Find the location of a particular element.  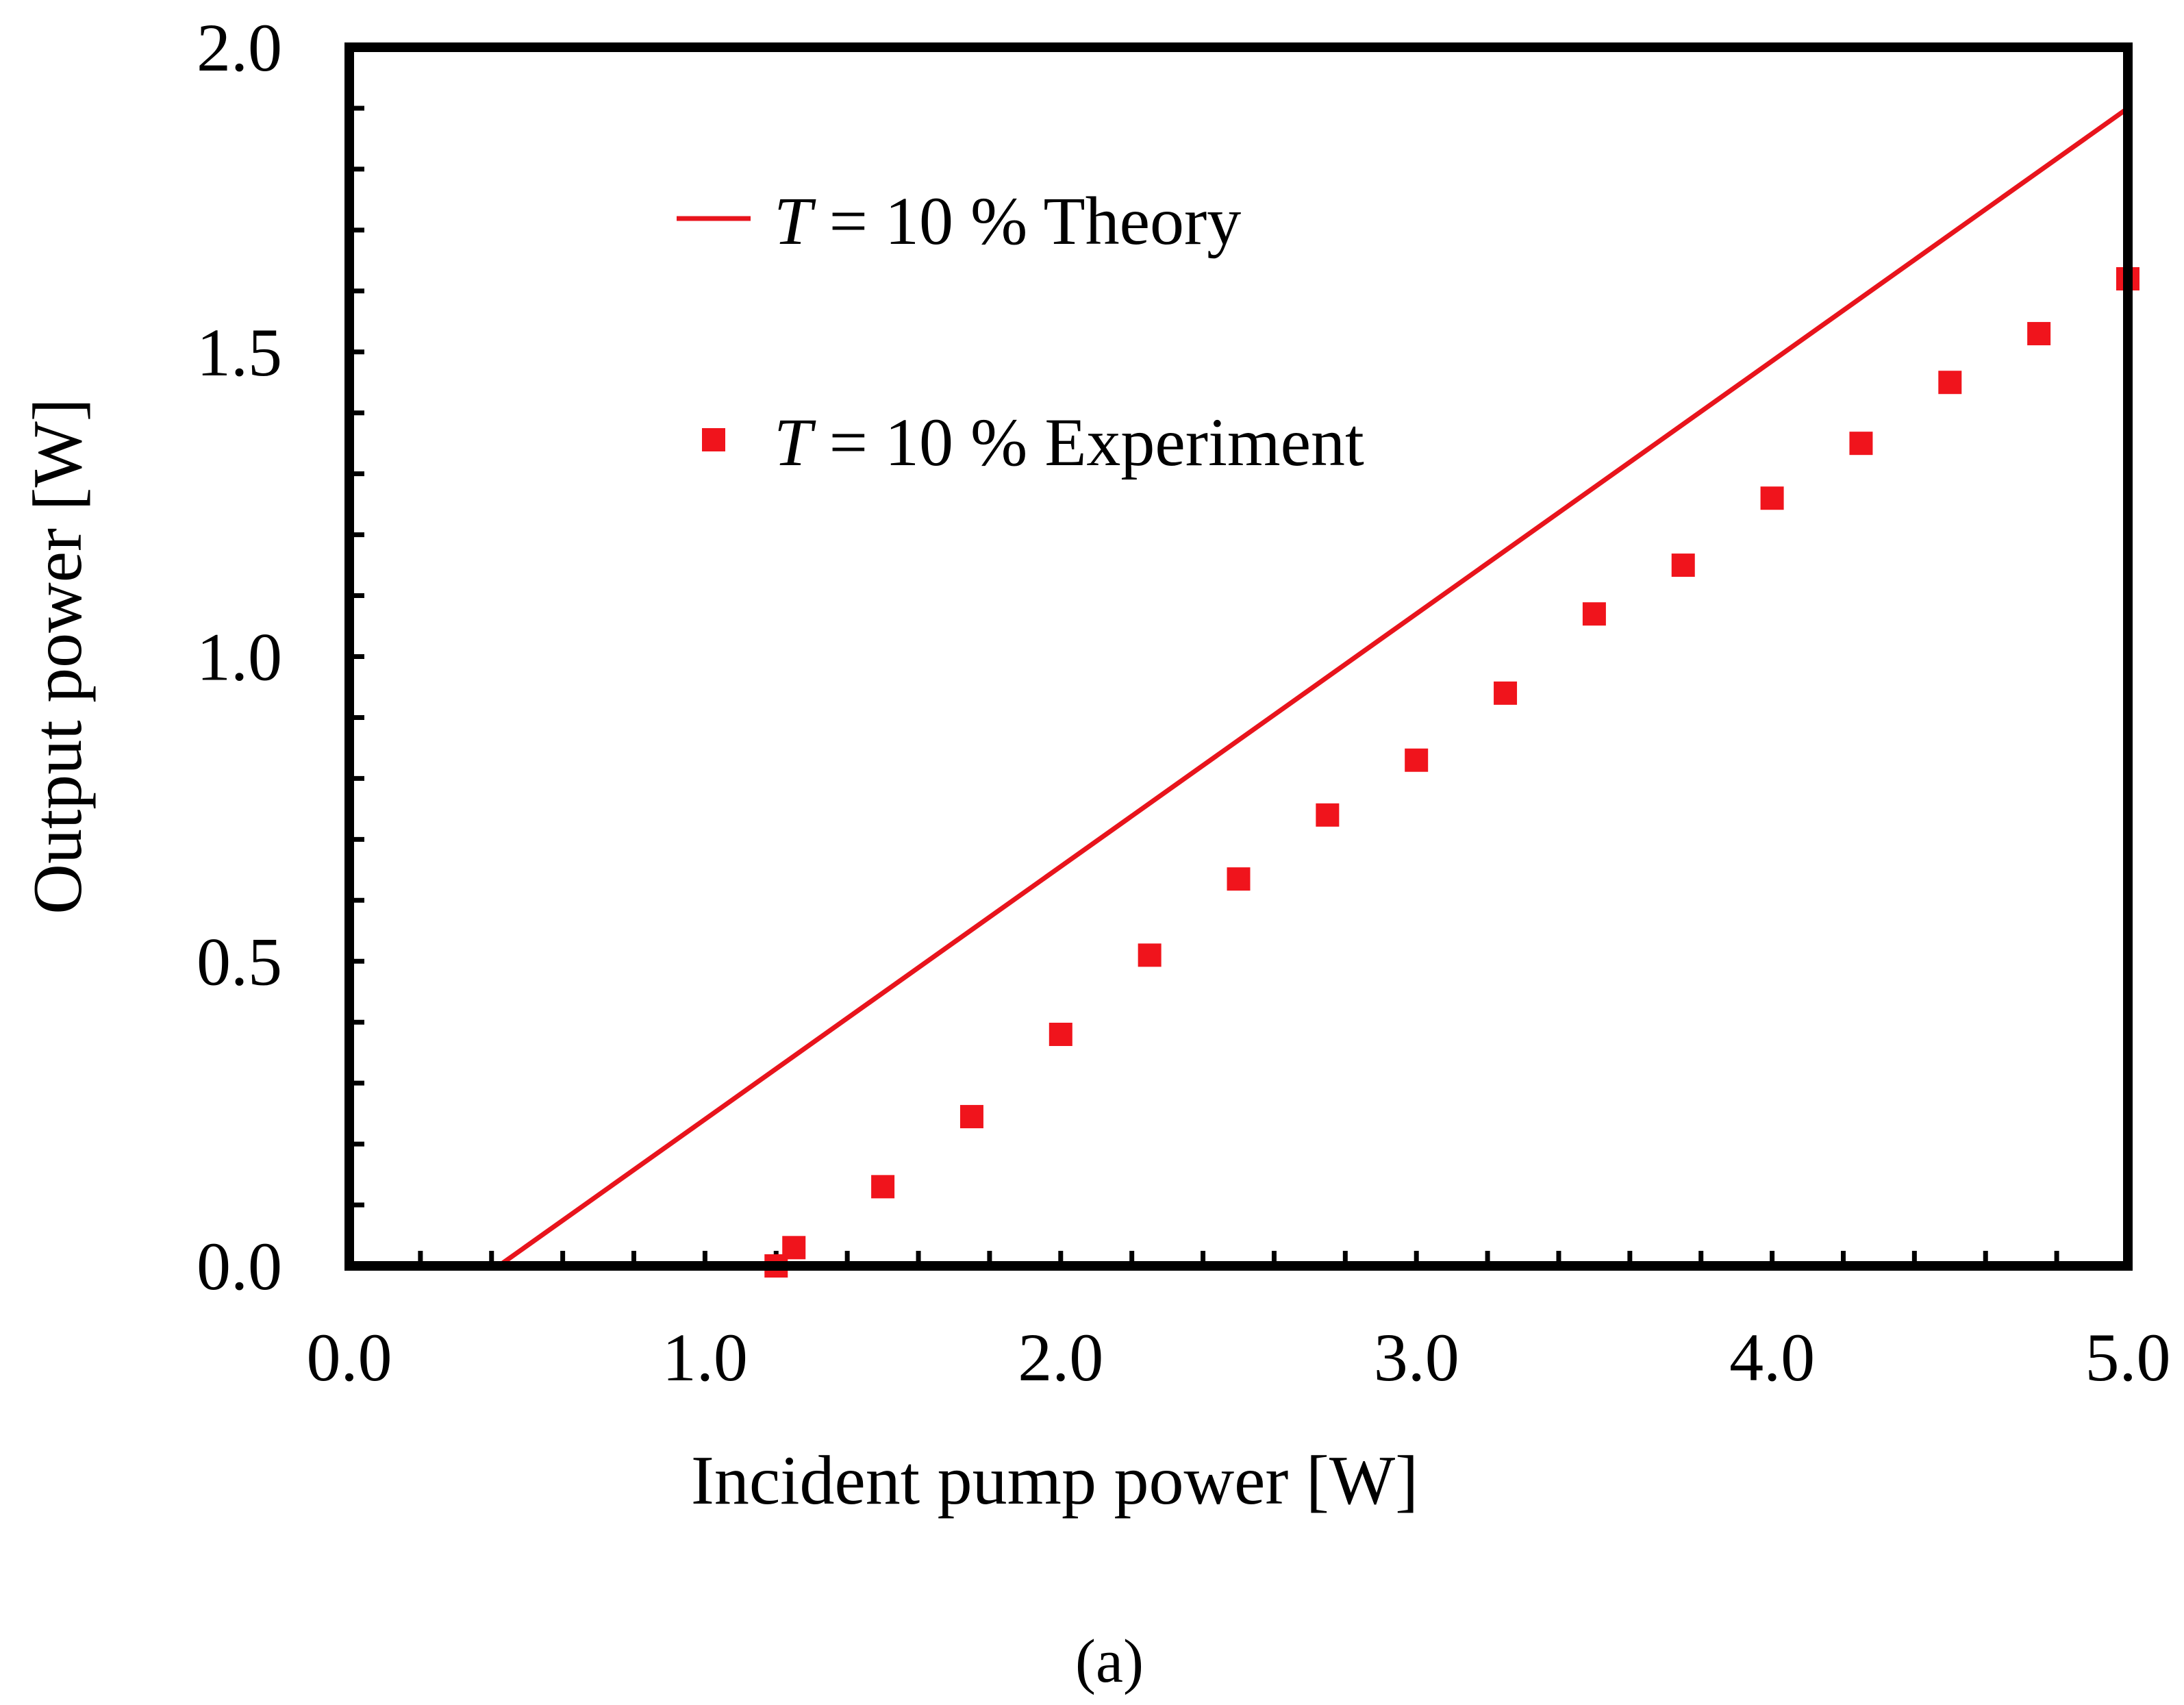

x-axis-title: Incident pump power [W] is located at coordinates (1054, 1480).